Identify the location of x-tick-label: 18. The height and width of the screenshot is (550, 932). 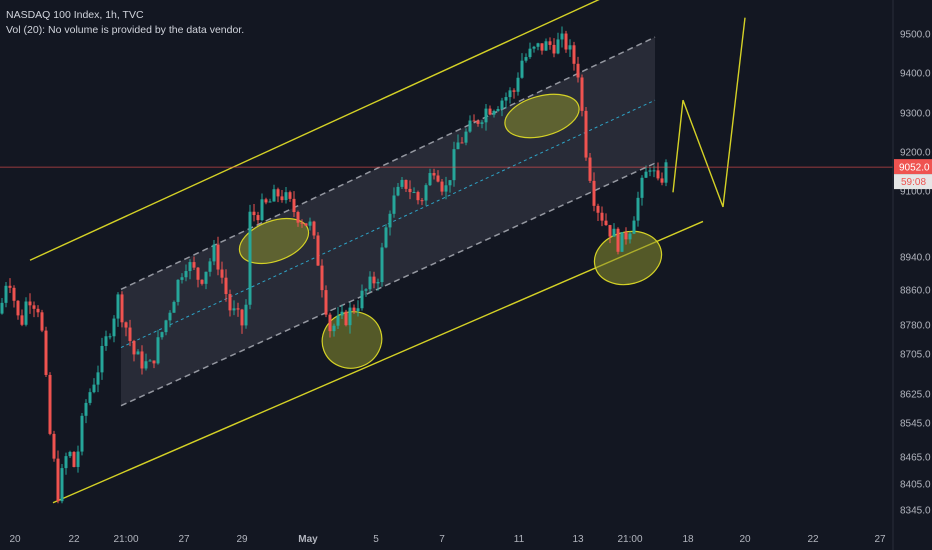
(688, 539).